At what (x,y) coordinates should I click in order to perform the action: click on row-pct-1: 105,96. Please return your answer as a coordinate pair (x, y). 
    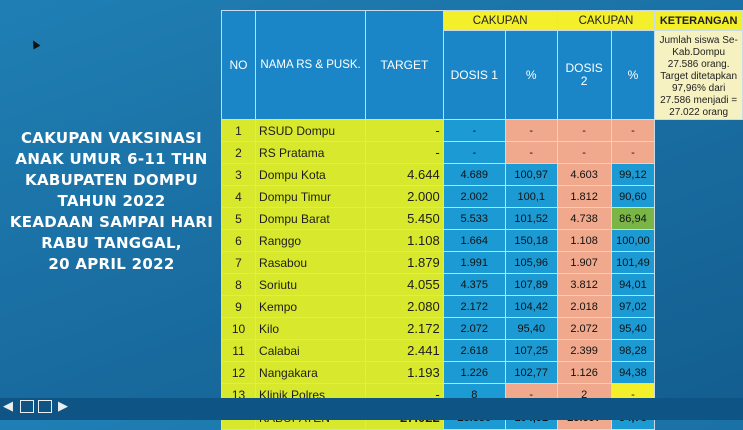
    Looking at the image, I should click on (531, 262).